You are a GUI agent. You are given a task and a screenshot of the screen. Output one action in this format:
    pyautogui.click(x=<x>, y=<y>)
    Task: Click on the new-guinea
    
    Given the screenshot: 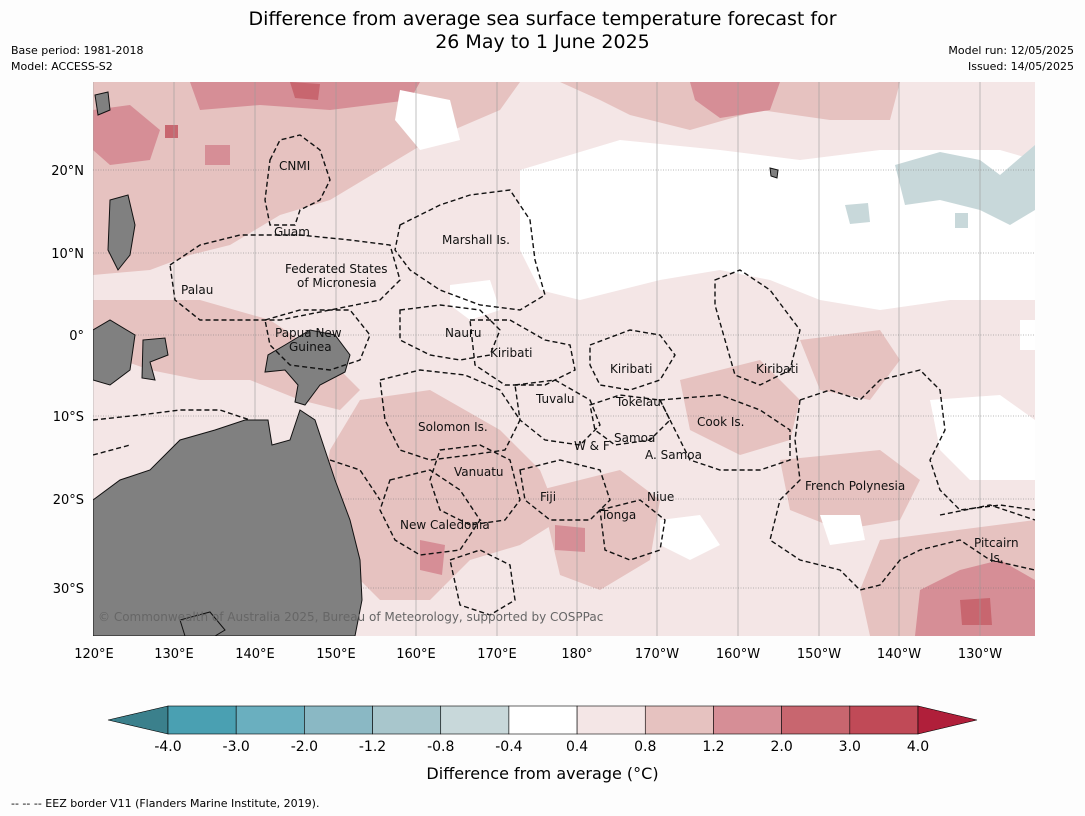 What is the action you would take?
    pyautogui.click(x=307, y=367)
    